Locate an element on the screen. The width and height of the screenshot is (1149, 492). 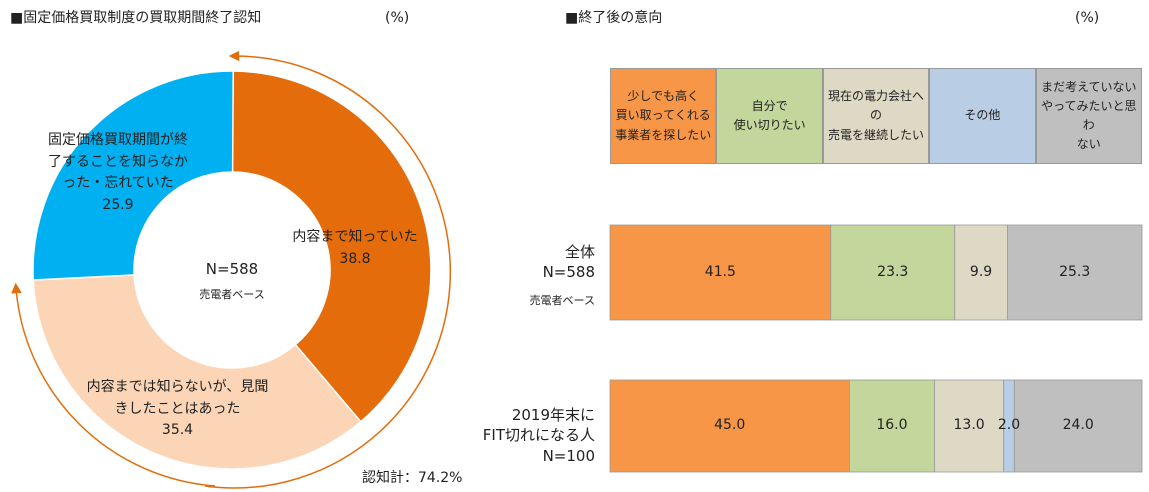
value-label: 25.9 is located at coordinates (118, 205).